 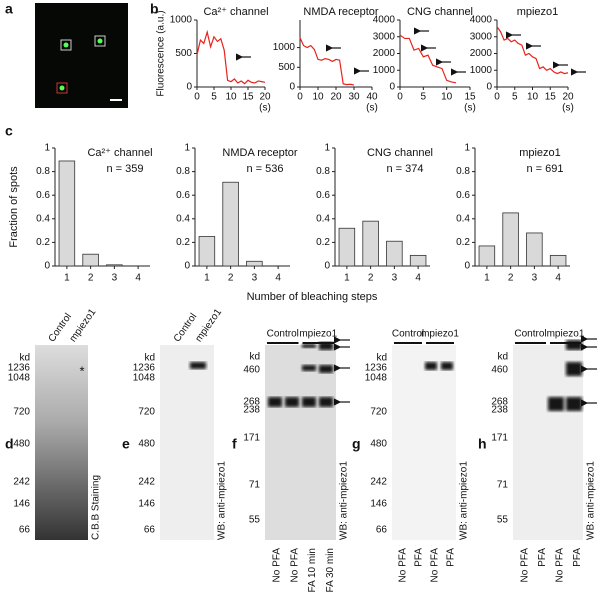 What do you see at coordinates (440, 12) in the screenshot?
I see `chart-title: CNG channel` at bounding box center [440, 12].